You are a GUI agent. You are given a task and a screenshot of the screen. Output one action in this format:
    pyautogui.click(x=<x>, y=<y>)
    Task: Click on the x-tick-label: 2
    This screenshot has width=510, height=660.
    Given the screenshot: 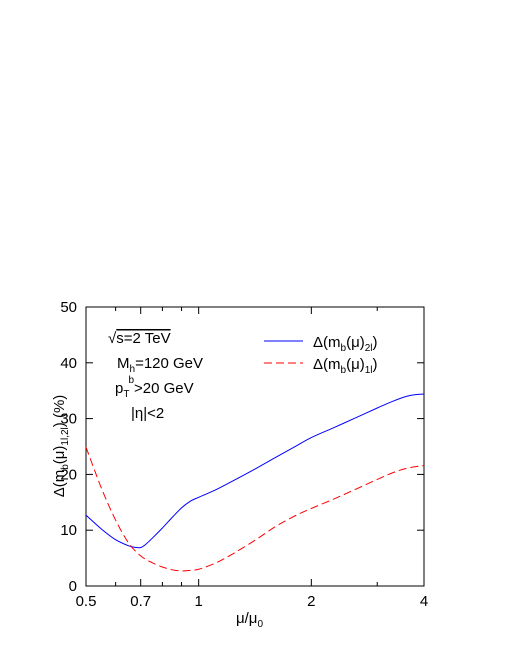 What is the action you would take?
    pyautogui.click(x=311, y=601)
    